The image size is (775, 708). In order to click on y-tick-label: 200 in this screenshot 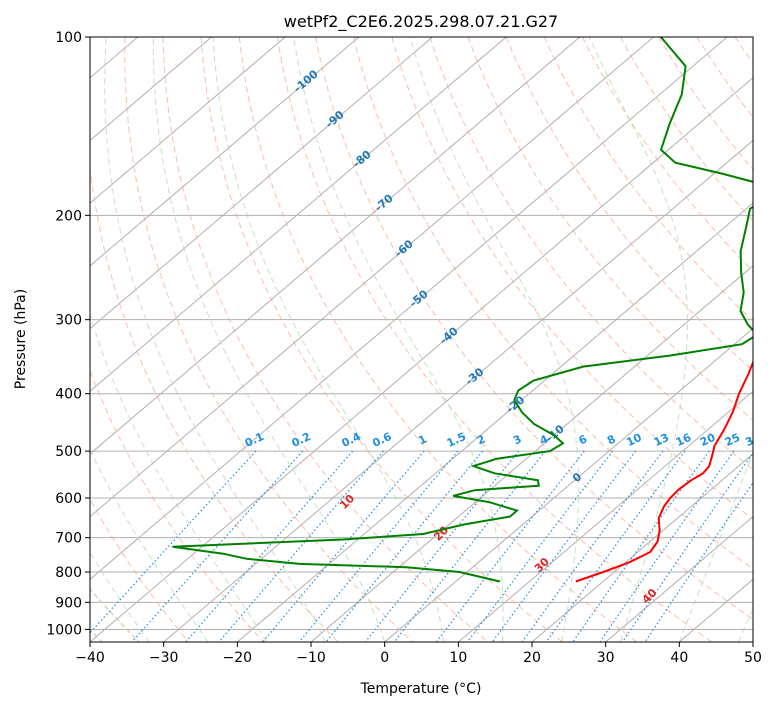, I will do `click(68, 216)`.